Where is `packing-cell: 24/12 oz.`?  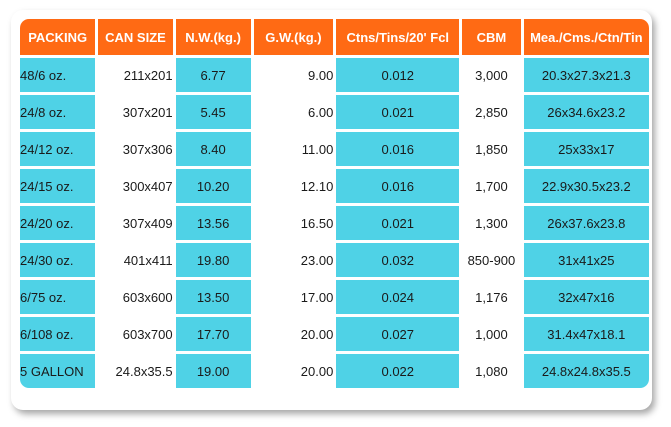
packing-cell: 24/12 oz. is located at coordinates (58, 149).